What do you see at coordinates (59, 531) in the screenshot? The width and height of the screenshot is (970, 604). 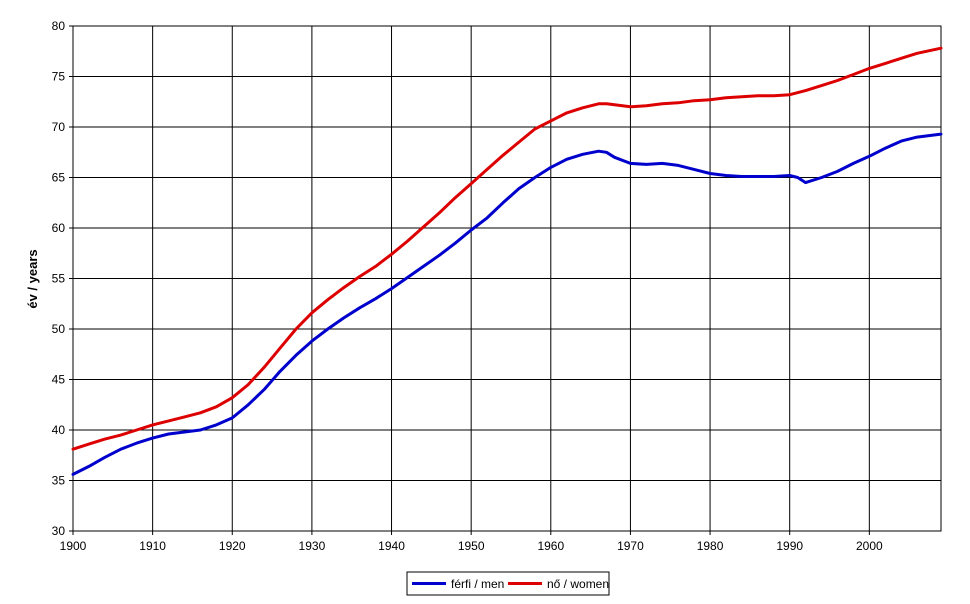 I see `y-tick-label: 30` at bounding box center [59, 531].